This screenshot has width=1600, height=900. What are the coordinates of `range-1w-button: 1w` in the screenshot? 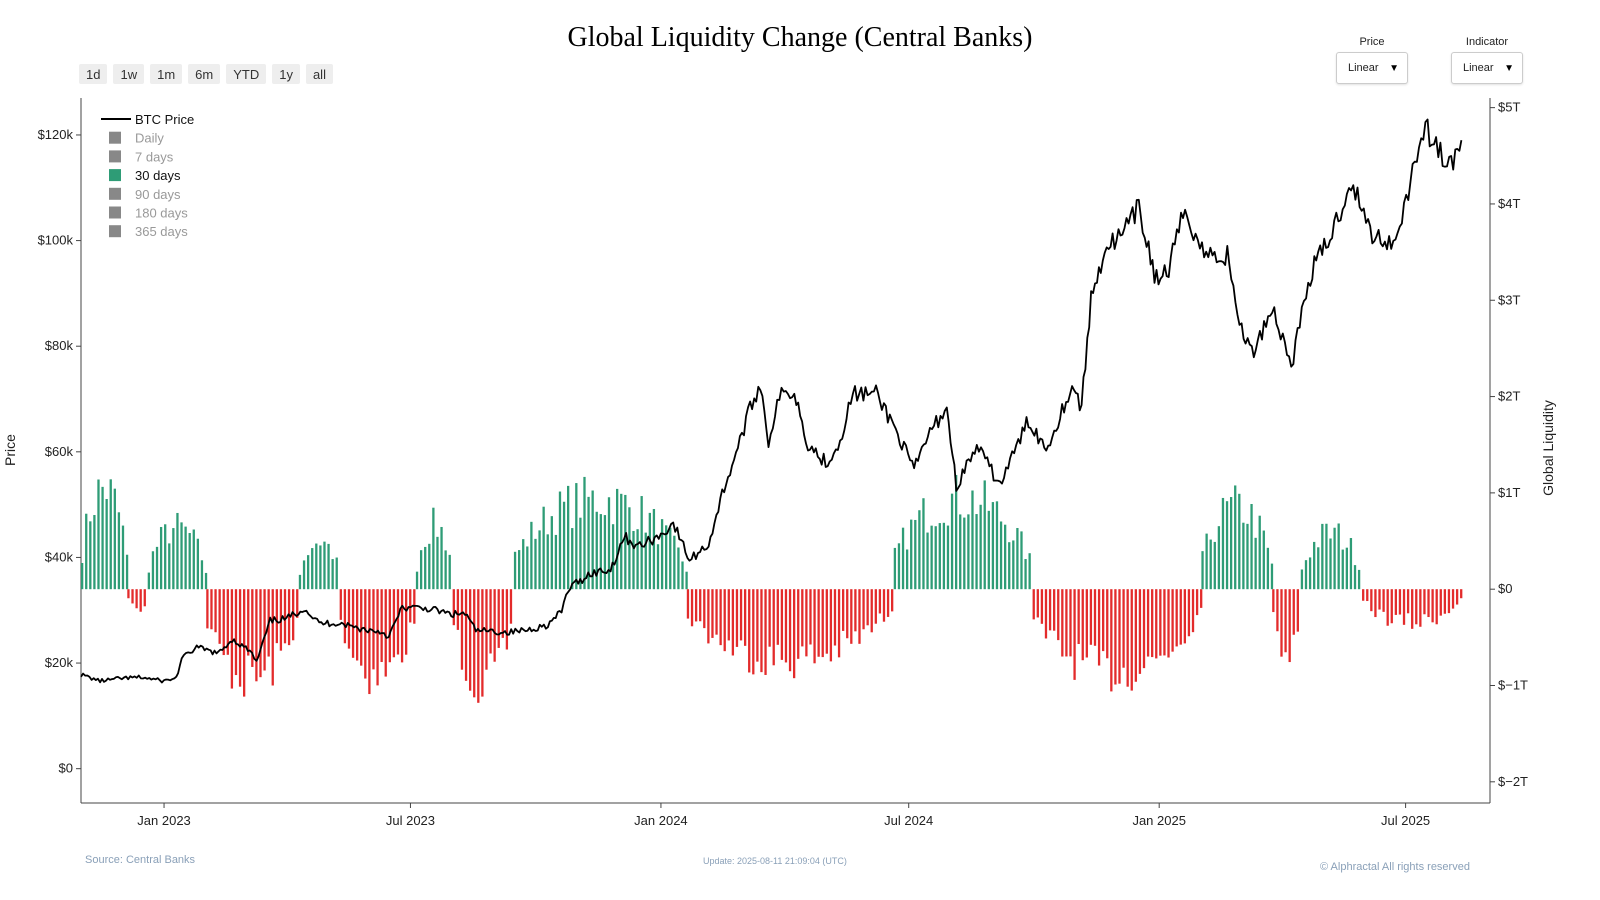 It's located at (129, 74).